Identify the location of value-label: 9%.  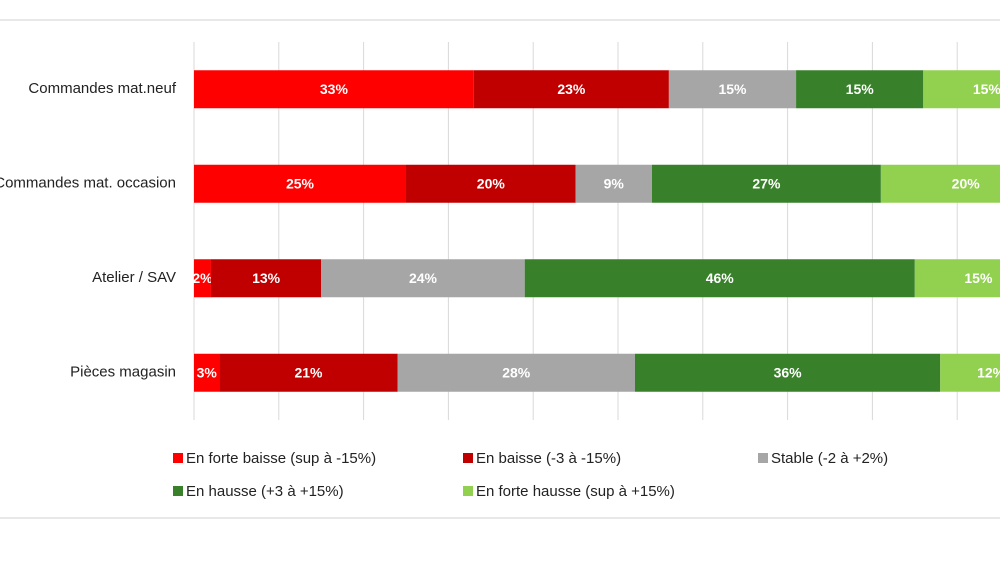
(614, 183).